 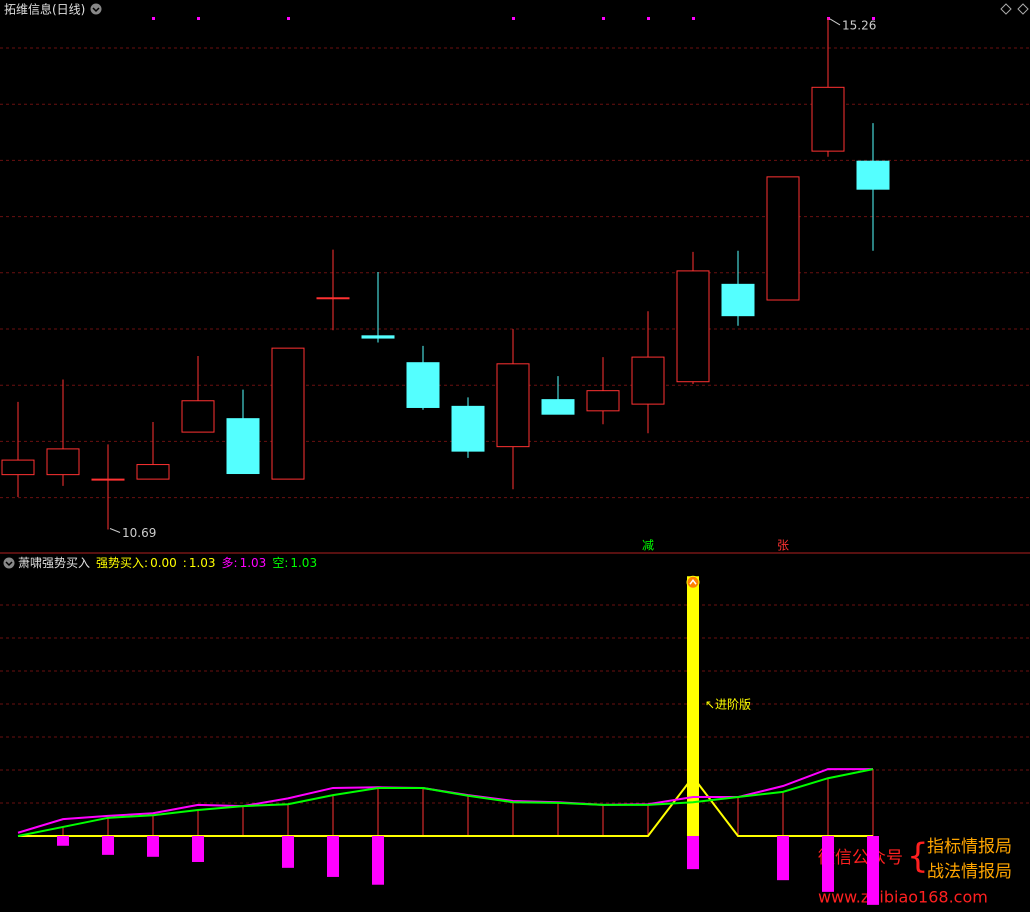 What do you see at coordinates (44, 9) in the screenshot?
I see `panel-title: 拓维信息(日线)` at bounding box center [44, 9].